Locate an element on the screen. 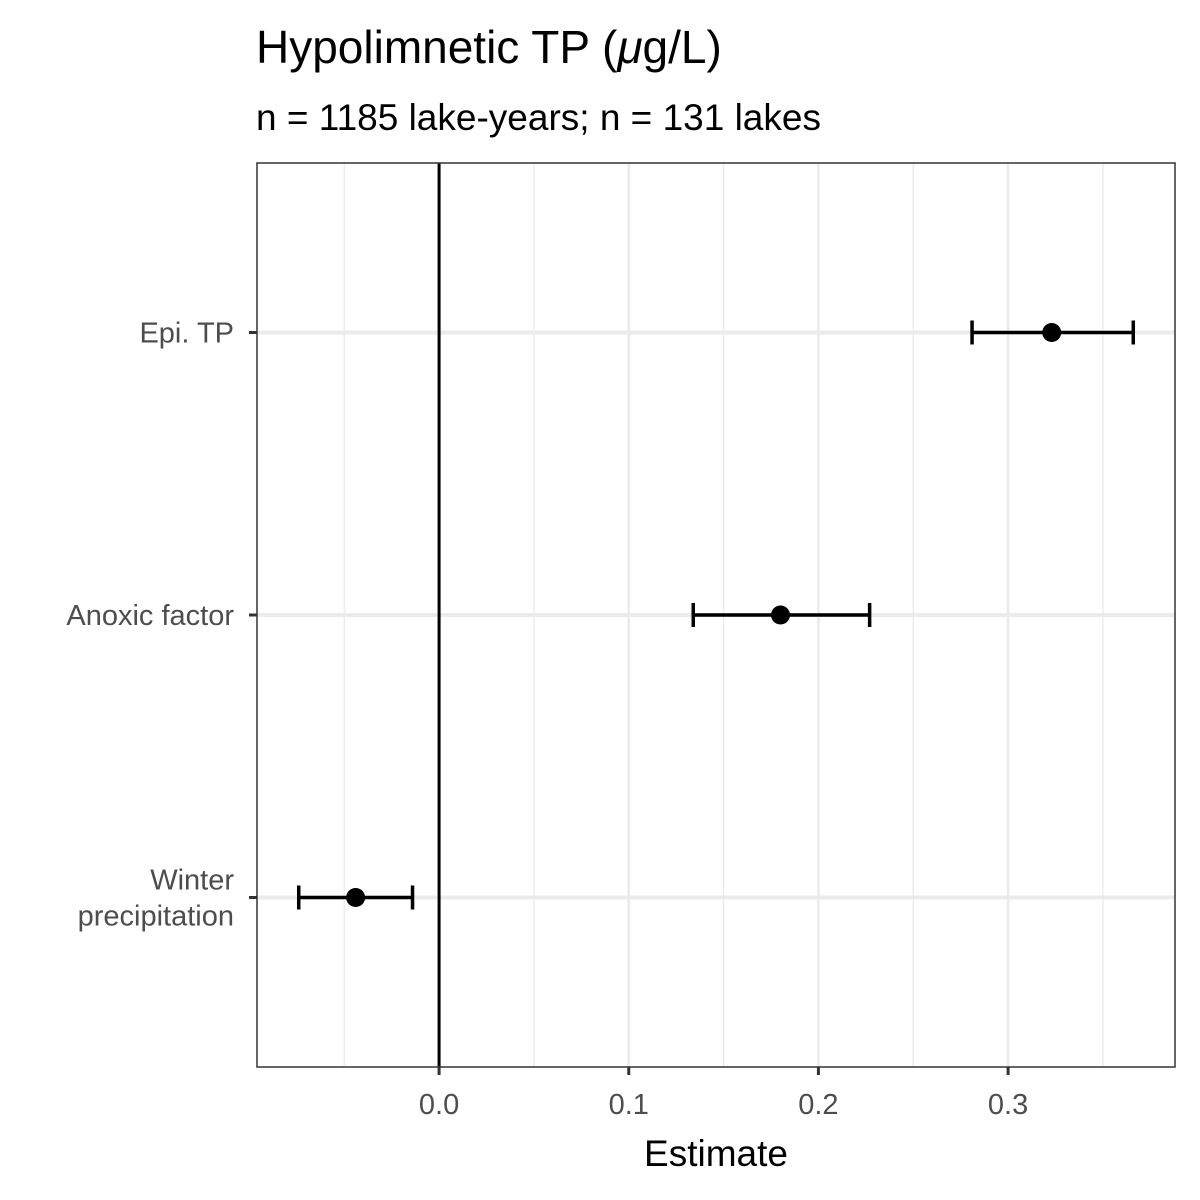 This screenshot has width=1200, height=1200. x-tick-label: 0.1 is located at coordinates (629, 1105).